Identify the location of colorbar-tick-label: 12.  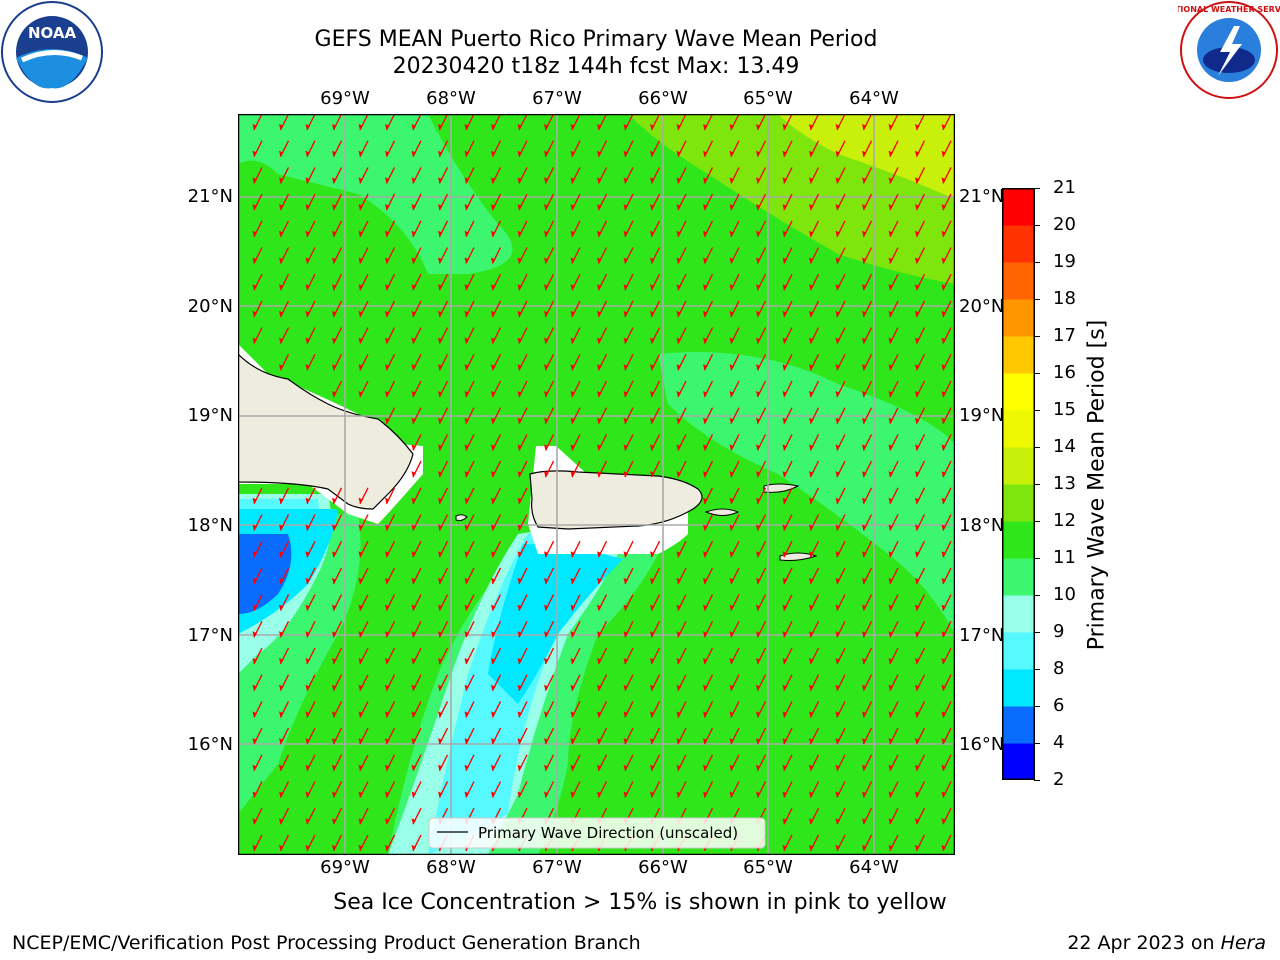
(1064, 520).